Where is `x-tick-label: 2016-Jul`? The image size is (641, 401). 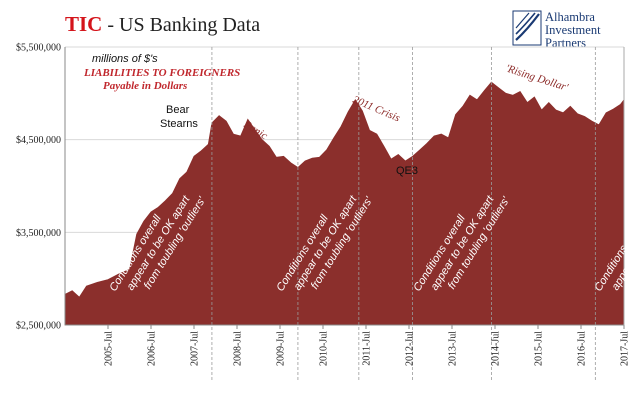
x-tick-label: 2016-Jul is located at coordinates (582, 348).